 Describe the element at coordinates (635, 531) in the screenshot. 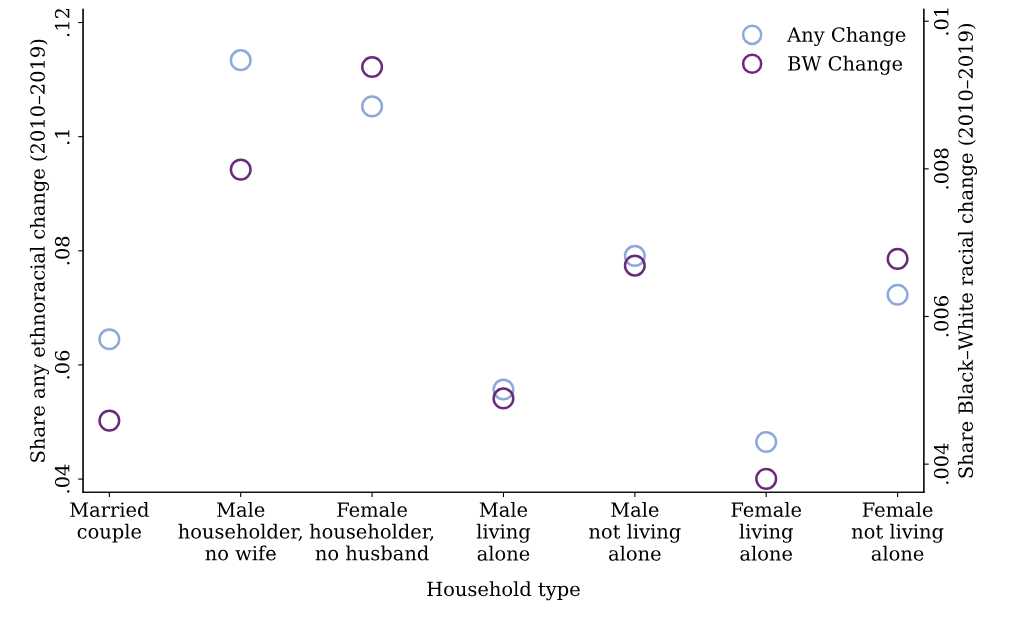

I see `x-tick-label: Male not living alone` at that location.